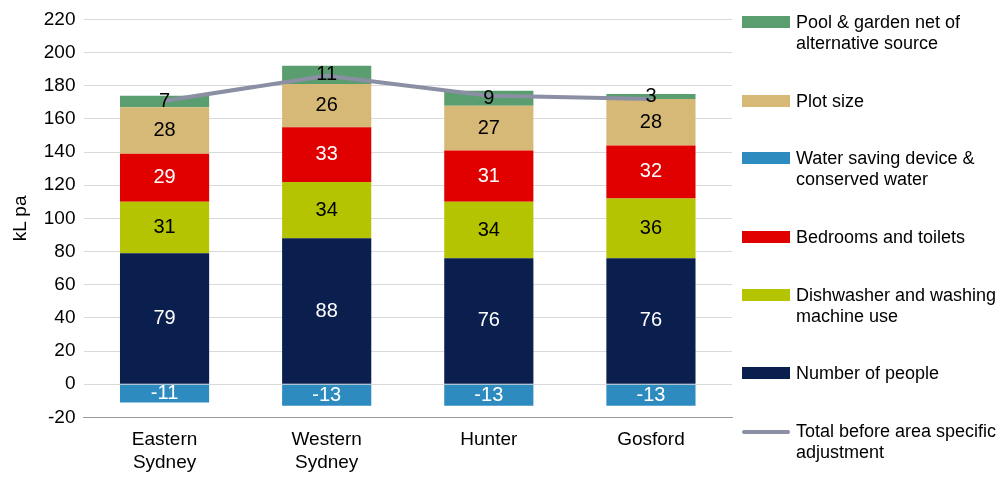 This screenshot has height=477, width=1002. Describe the element at coordinates (327, 73) in the screenshot. I see `data-label: 11` at that location.